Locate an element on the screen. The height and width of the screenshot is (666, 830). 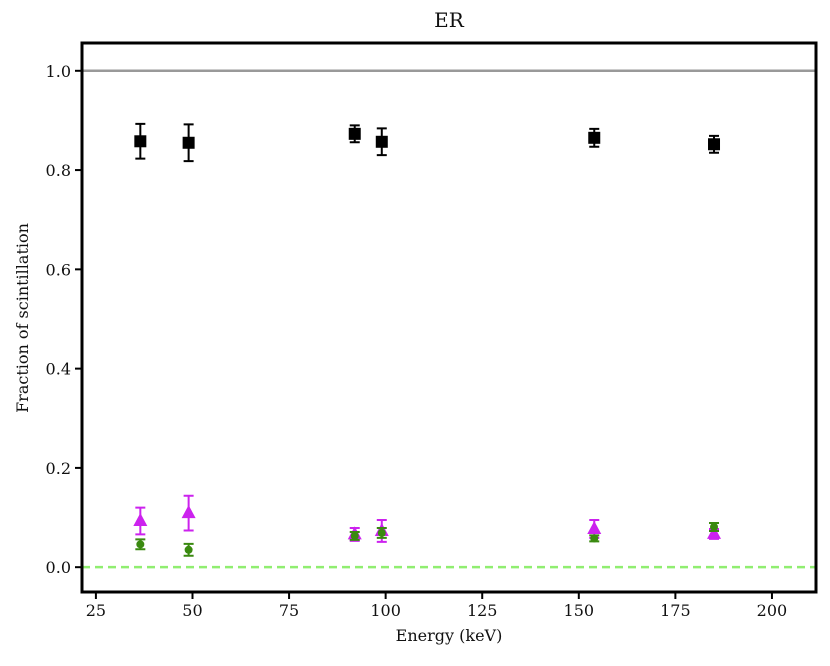
y-tick-label: 0.8 is located at coordinates (58, 170).